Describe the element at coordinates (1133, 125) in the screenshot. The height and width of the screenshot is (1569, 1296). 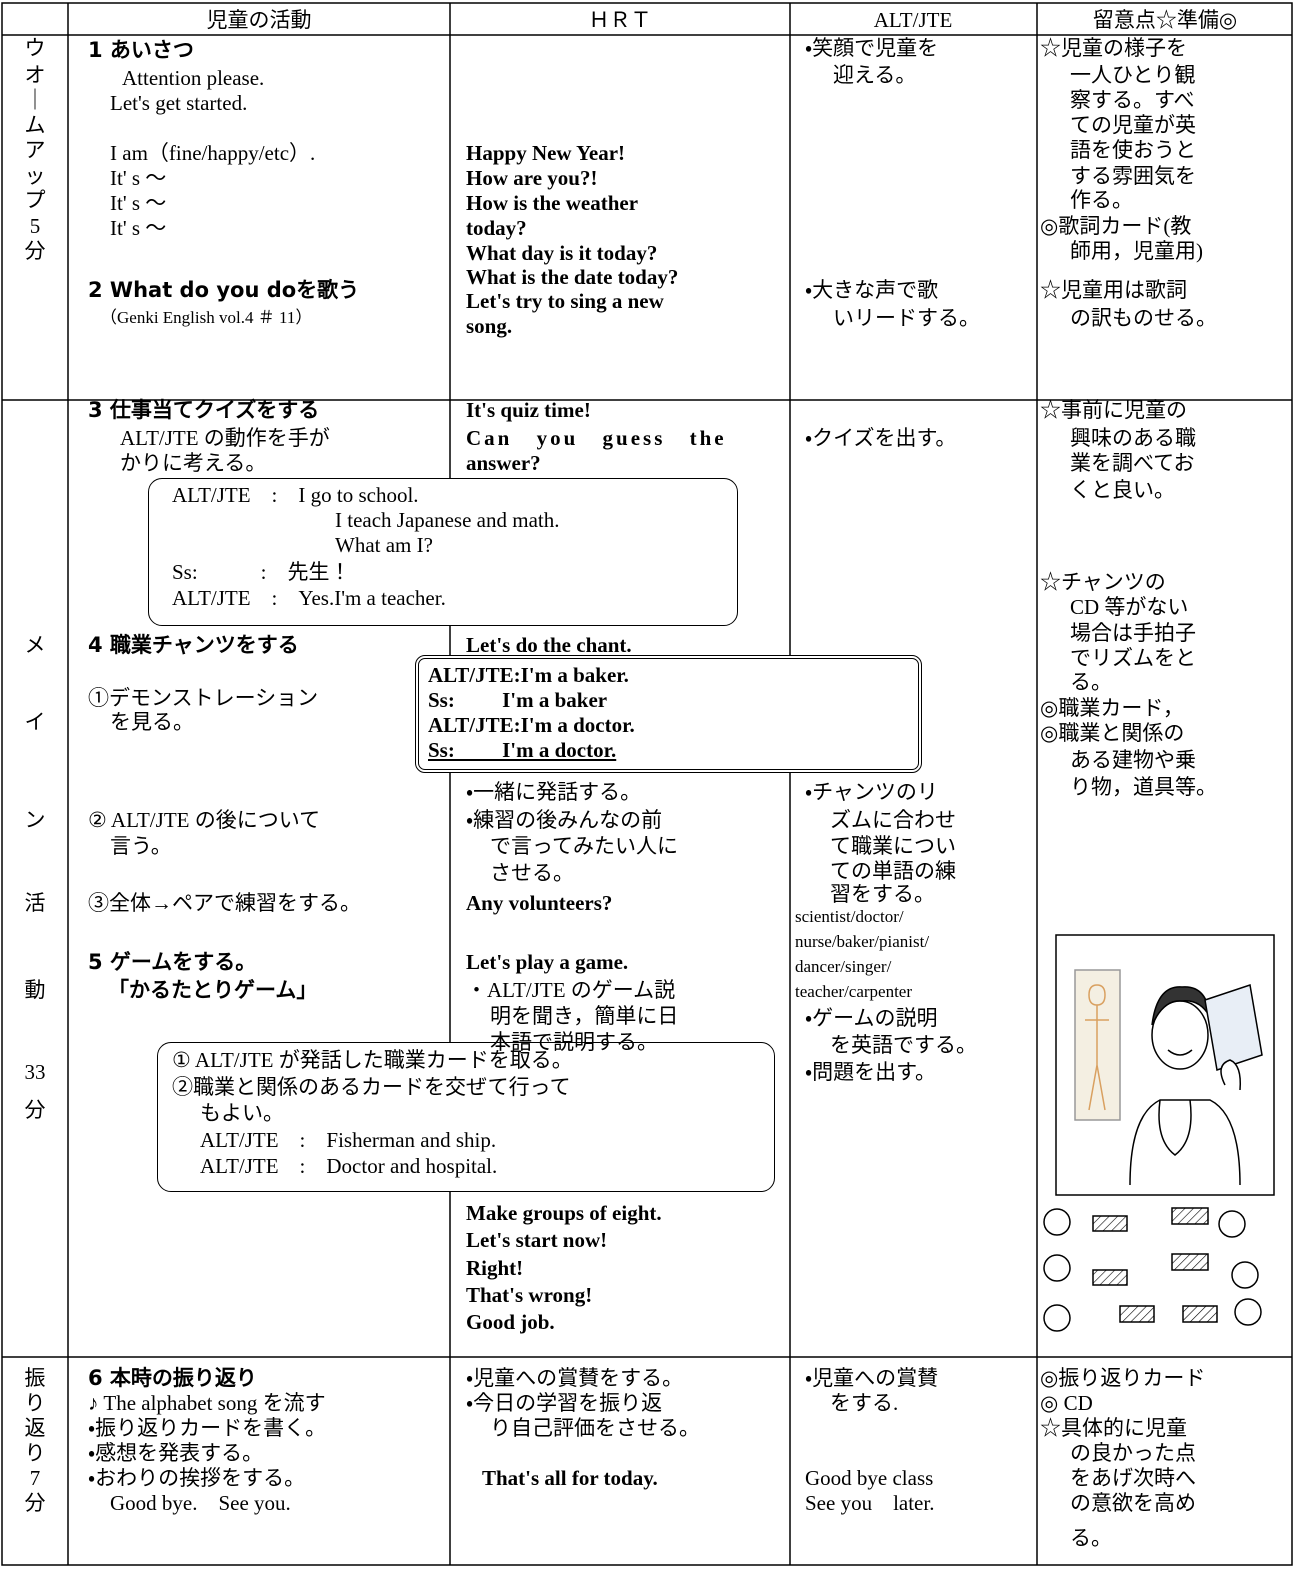
I see `notes-line: ての児童が英` at that location.